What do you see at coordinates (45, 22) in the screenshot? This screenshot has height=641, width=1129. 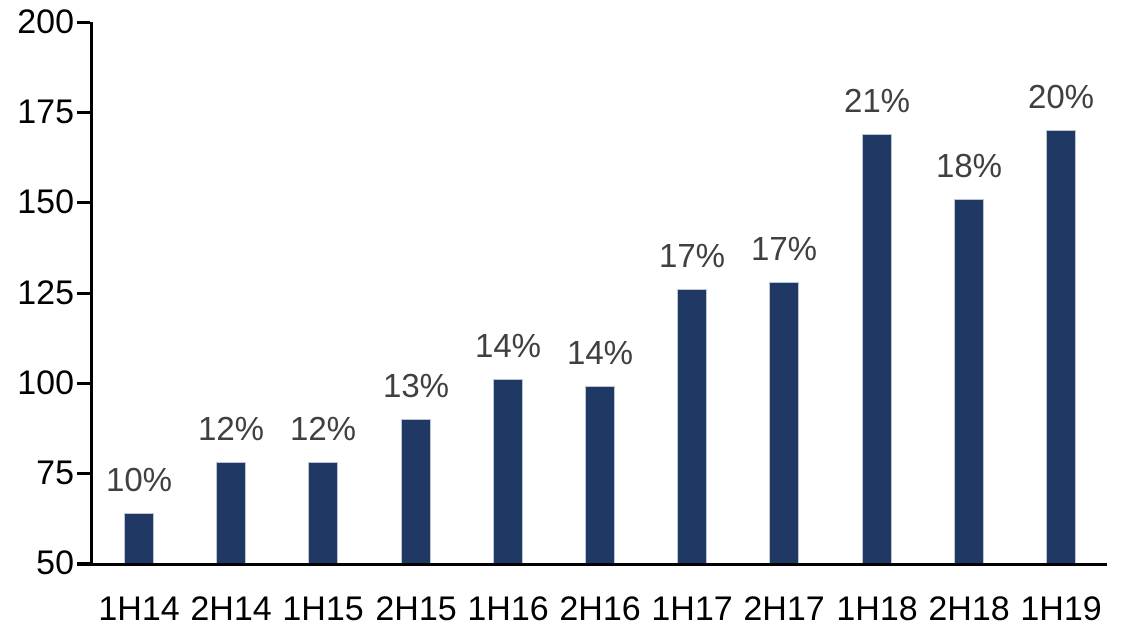 I see `y-axis-tick-label: 200` at bounding box center [45, 22].